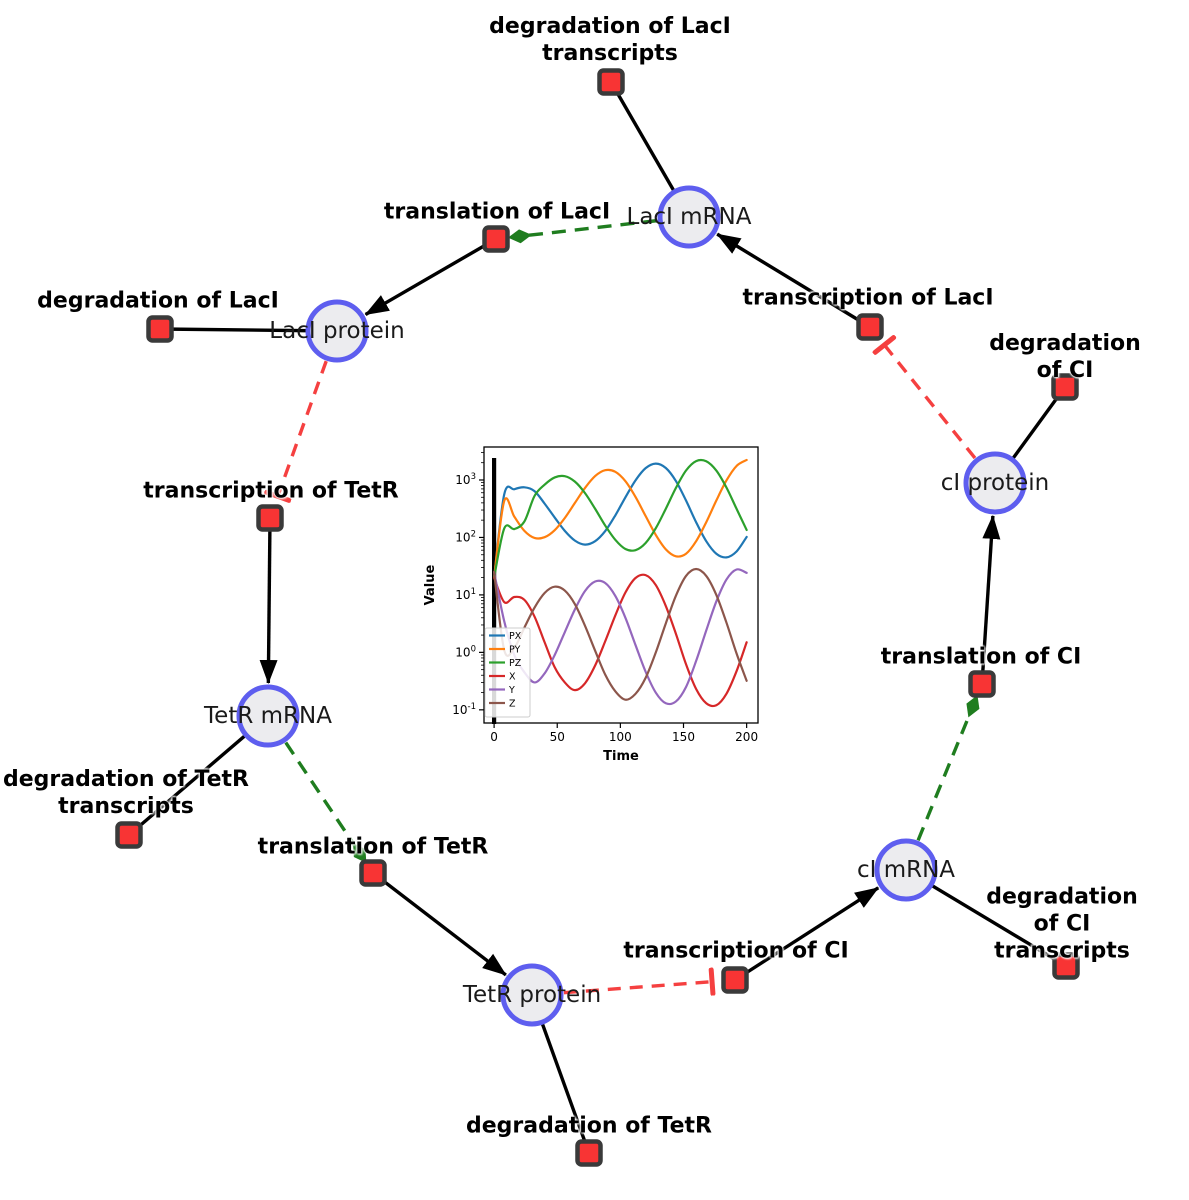  What do you see at coordinates (930, 402) in the screenshot?
I see `edge-inhibition-cI_protein-transcr_lacI` at bounding box center [930, 402].